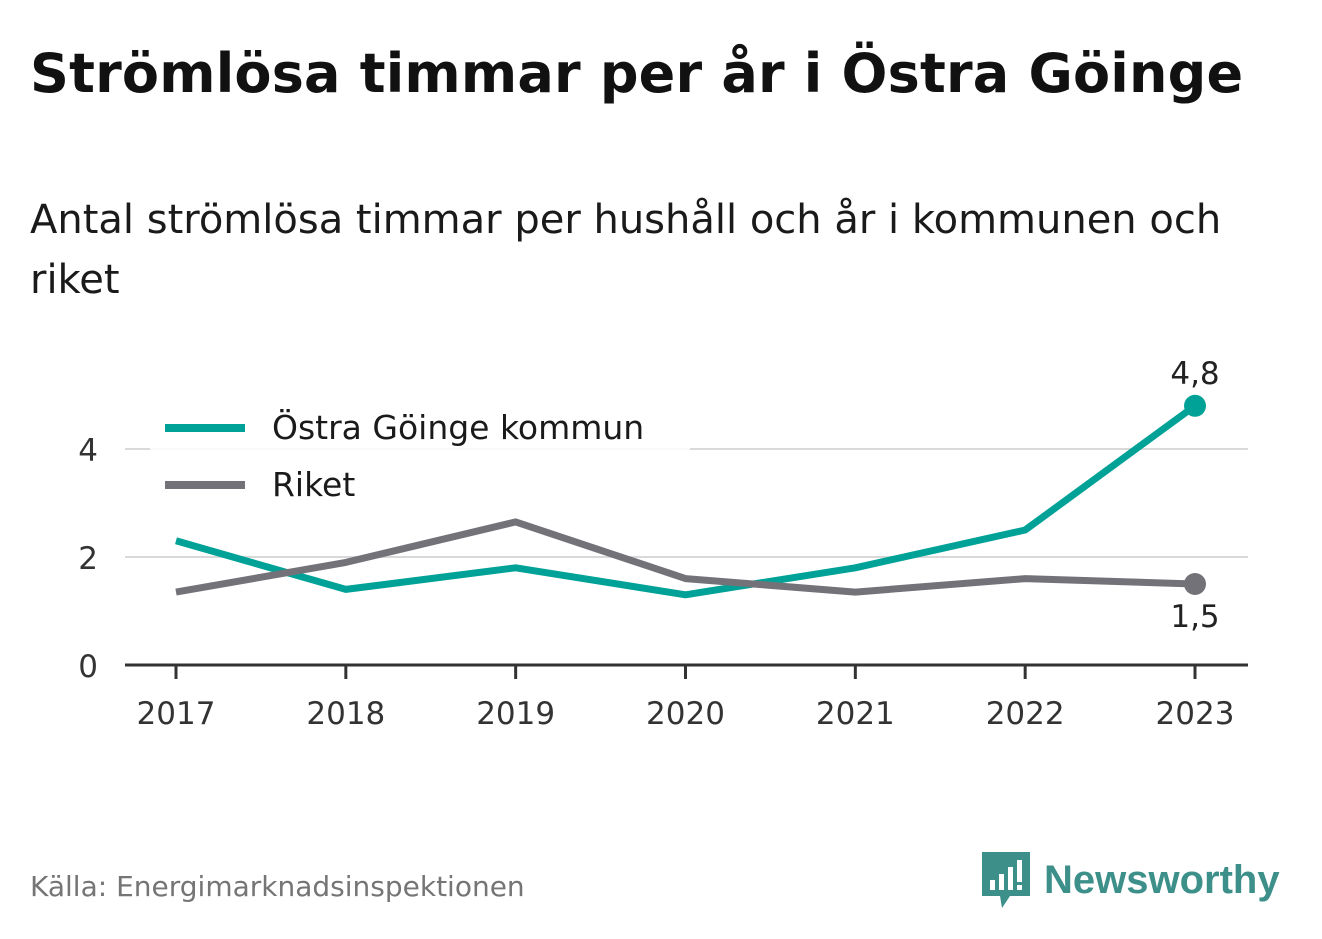 The width and height of the screenshot is (1322, 939). I want to click on end-value-label: 1,5, so click(1194, 617).